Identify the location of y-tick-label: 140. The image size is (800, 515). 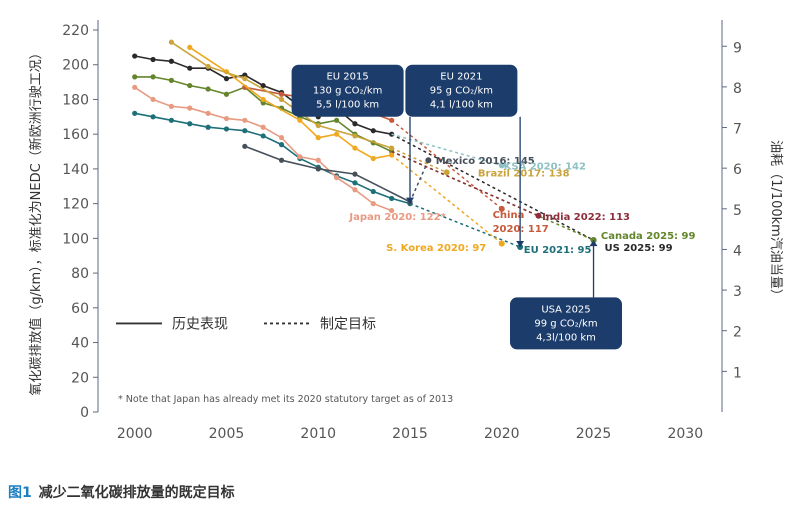
(75, 170).